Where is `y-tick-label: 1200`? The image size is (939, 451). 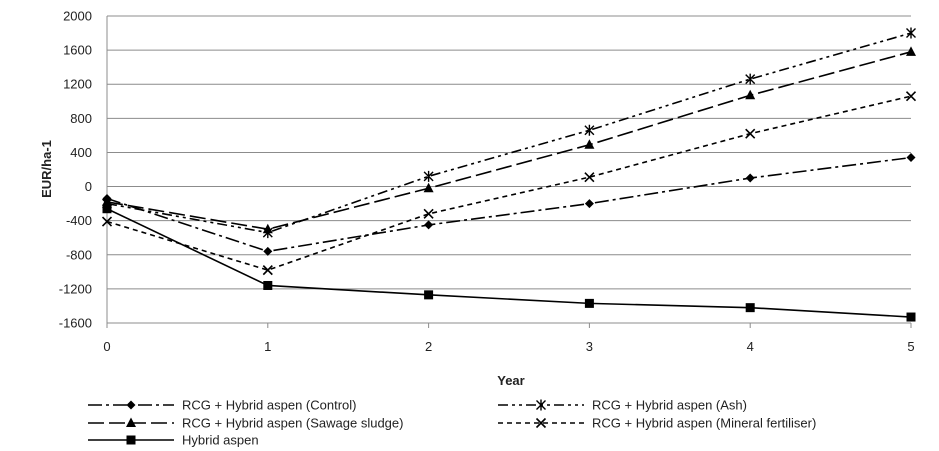
y-tick-label: 1200 is located at coordinates (77, 84).